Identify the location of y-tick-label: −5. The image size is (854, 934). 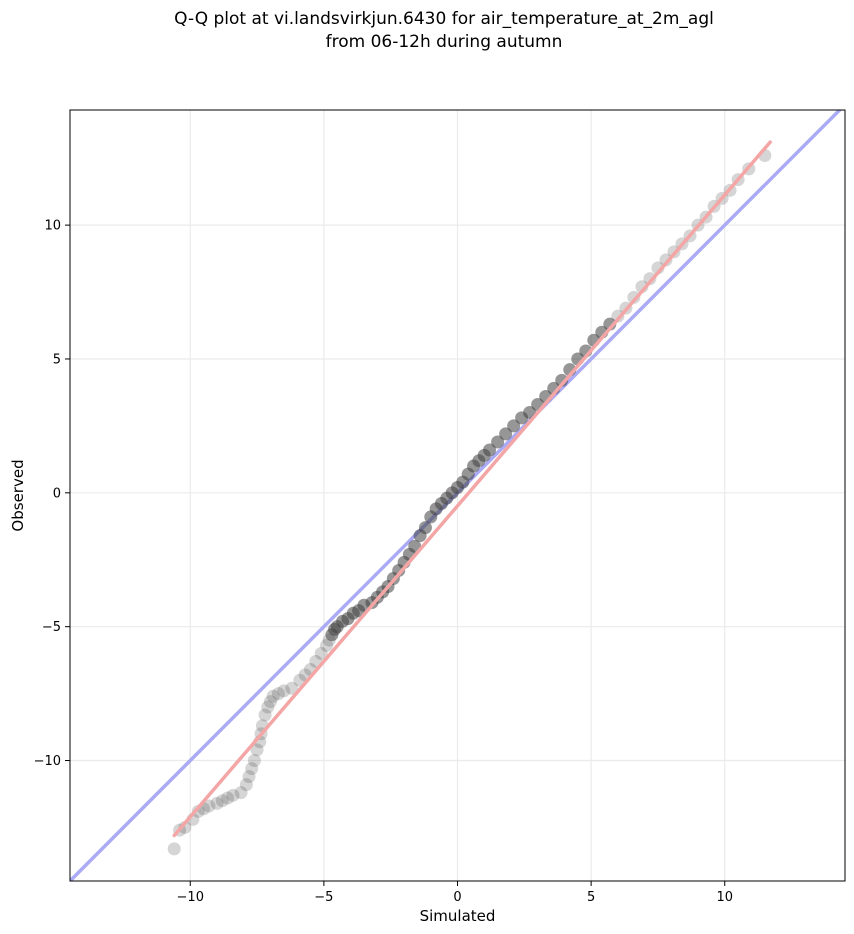
(51, 627).